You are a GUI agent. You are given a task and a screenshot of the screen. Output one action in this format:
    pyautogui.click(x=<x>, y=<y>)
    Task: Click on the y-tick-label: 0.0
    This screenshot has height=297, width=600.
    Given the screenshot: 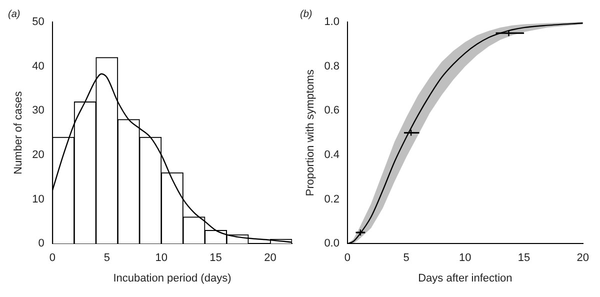 What is the action you would take?
    pyautogui.click(x=332, y=244)
    